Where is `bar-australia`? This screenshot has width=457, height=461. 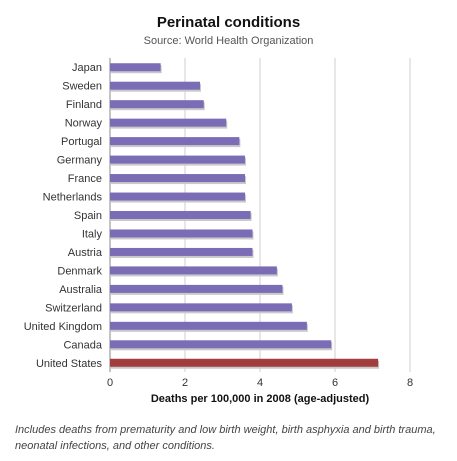
bar-australia is located at coordinates (196, 288).